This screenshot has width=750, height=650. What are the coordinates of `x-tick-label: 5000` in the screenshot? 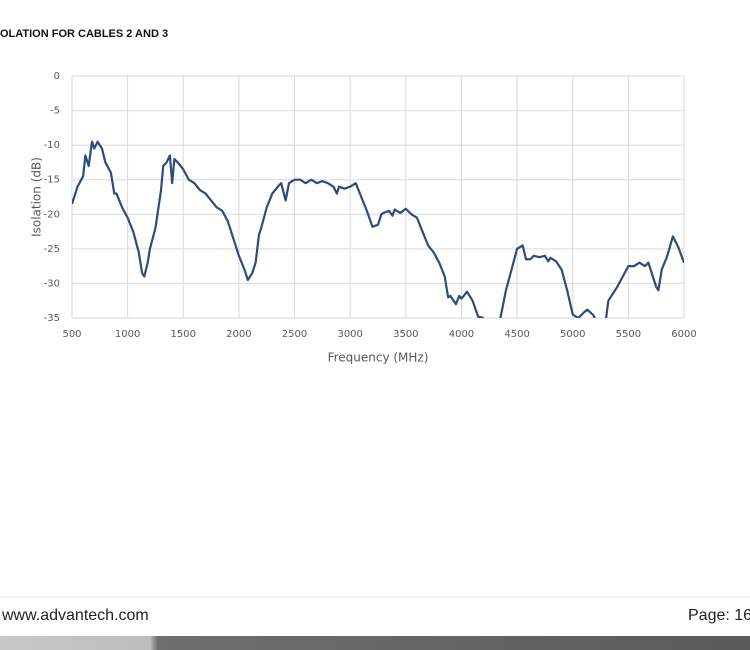 It's located at (572, 334).